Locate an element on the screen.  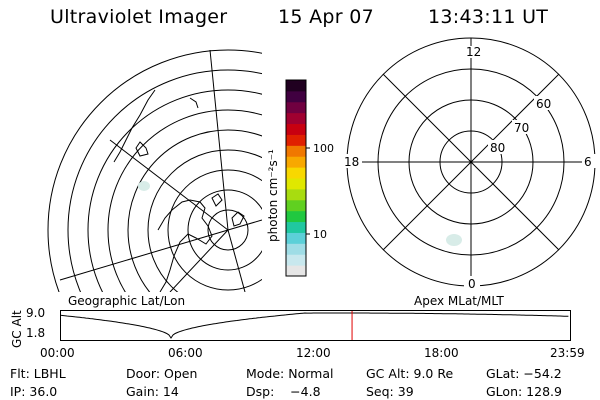
orbit-plot is located at coordinates (315, 325).